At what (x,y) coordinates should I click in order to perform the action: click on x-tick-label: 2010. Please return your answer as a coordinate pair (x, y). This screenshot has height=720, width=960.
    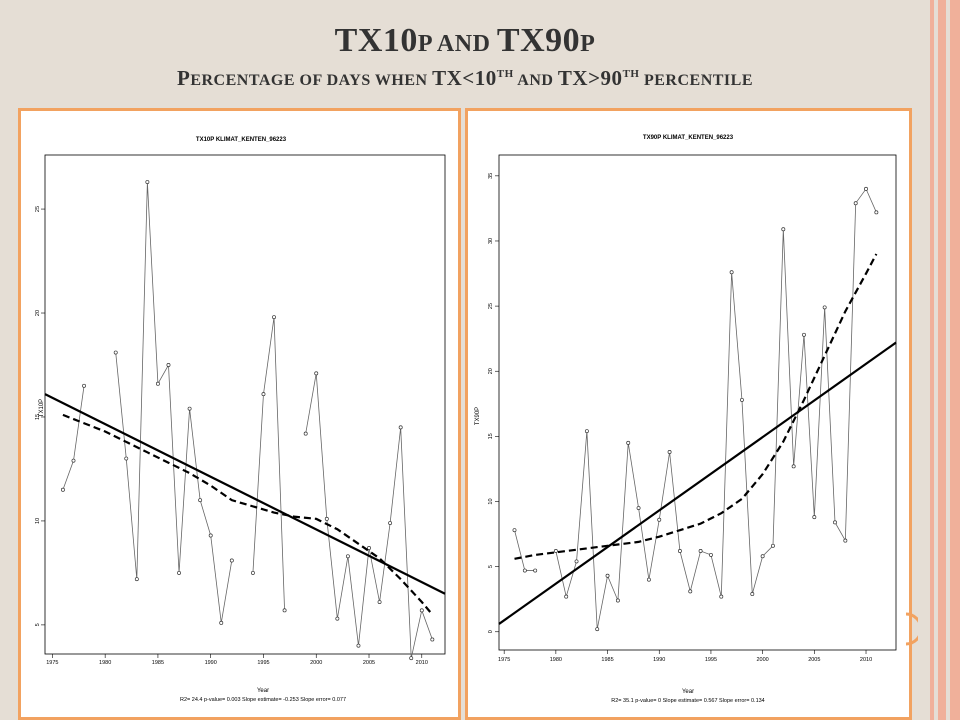
    Looking at the image, I should click on (422, 663).